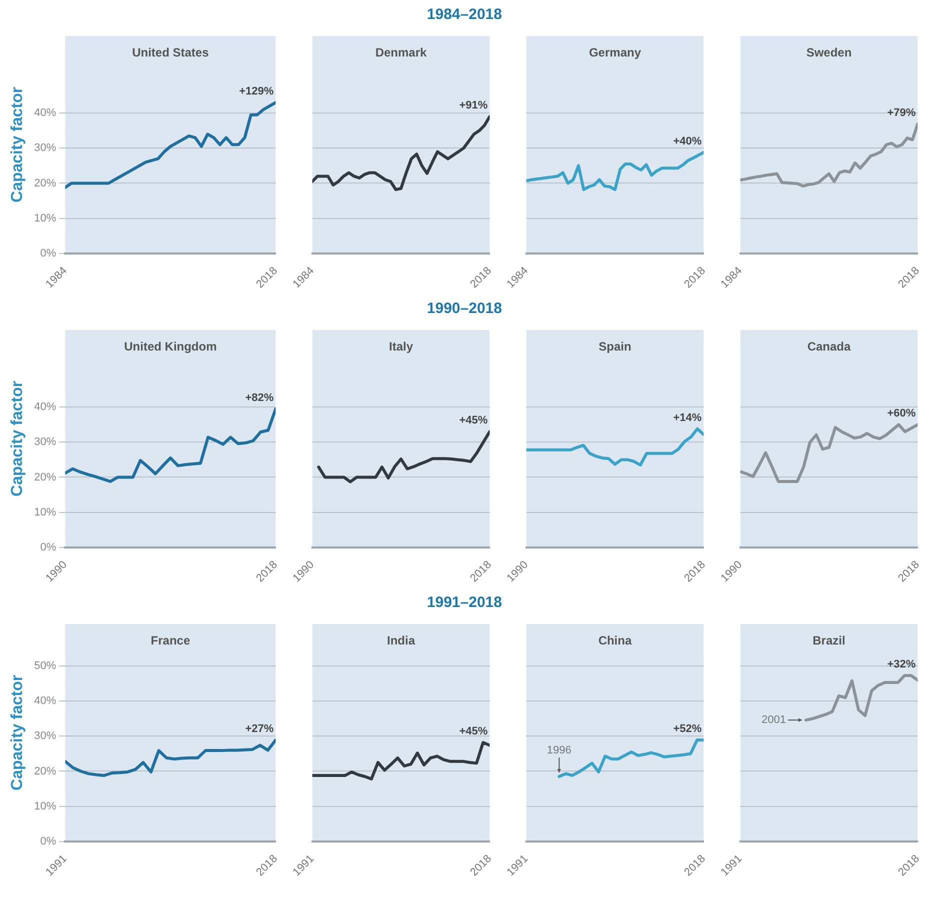 Image resolution: width=936 pixels, height=901 pixels. Describe the element at coordinates (774, 720) in the screenshot. I see `annotation: 2001` at that location.